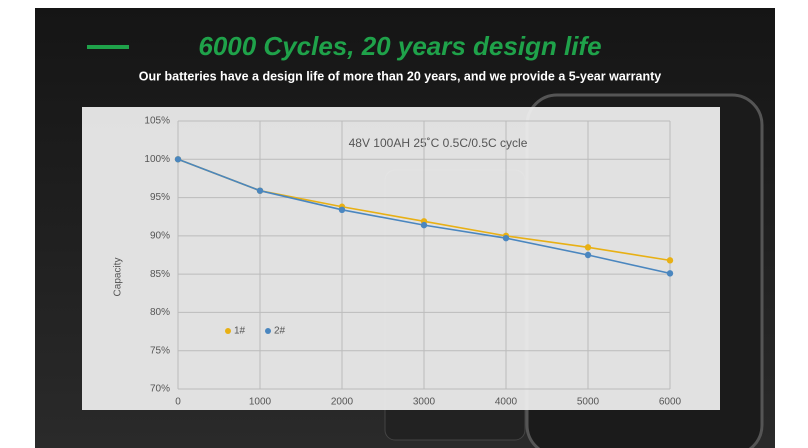 The height and width of the screenshot is (448, 808). What do you see at coordinates (506, 402) in the screenshot?
I see `x-tick-label: 4000` at bounding box center [506, 402].